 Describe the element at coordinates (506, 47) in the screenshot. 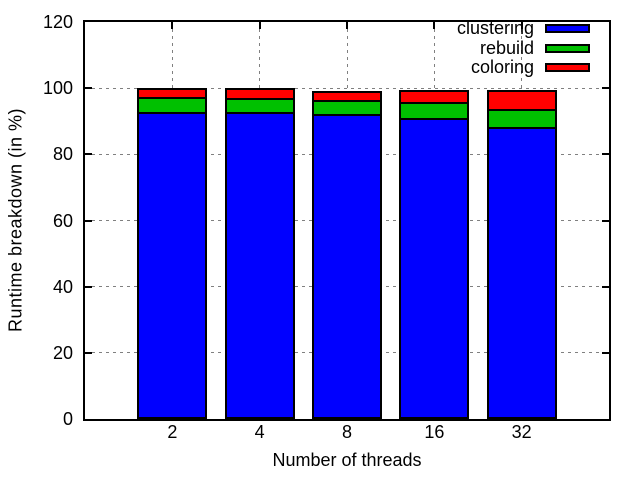

I see `legend-label: rebuild` at that location.